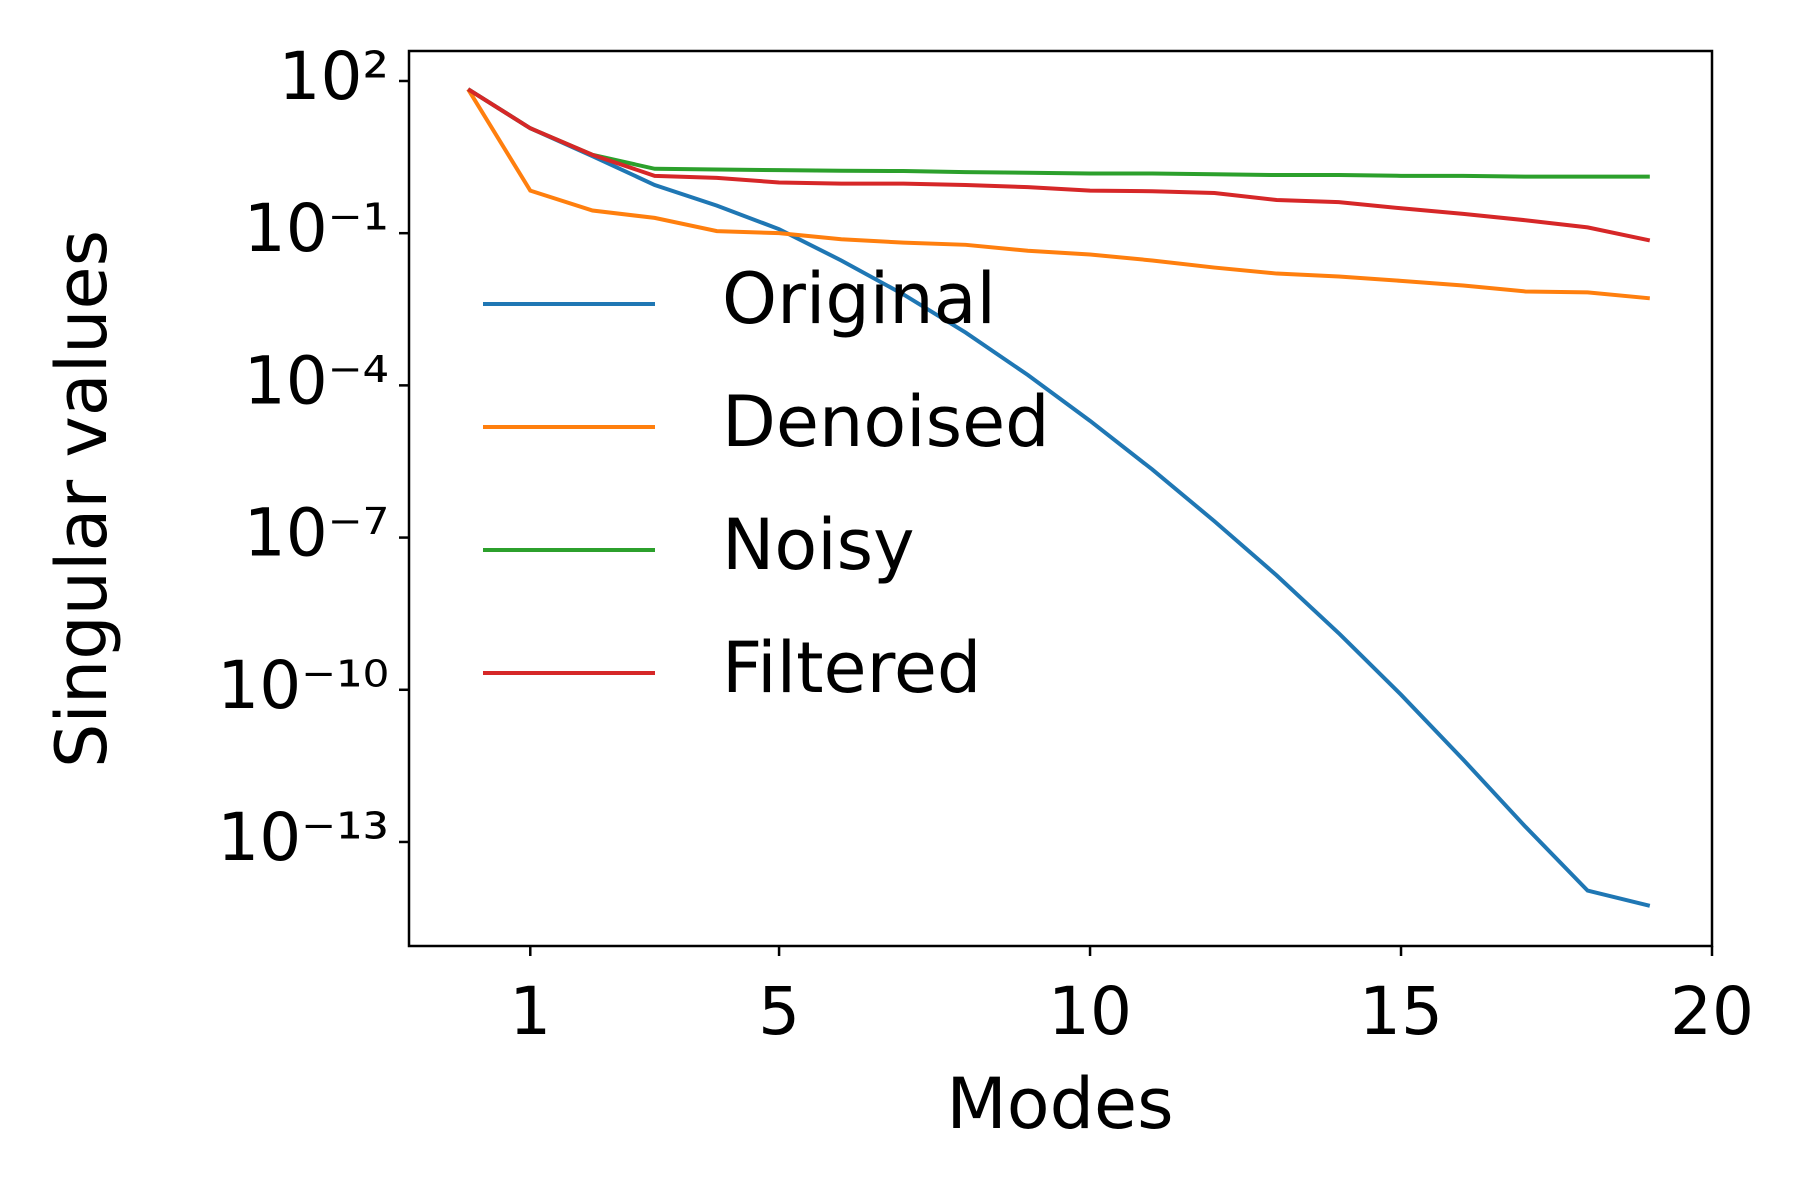 The height and width of the screenshot is (1200, 1800). I want to click on legend-label: Filtered, so click(851, 668).